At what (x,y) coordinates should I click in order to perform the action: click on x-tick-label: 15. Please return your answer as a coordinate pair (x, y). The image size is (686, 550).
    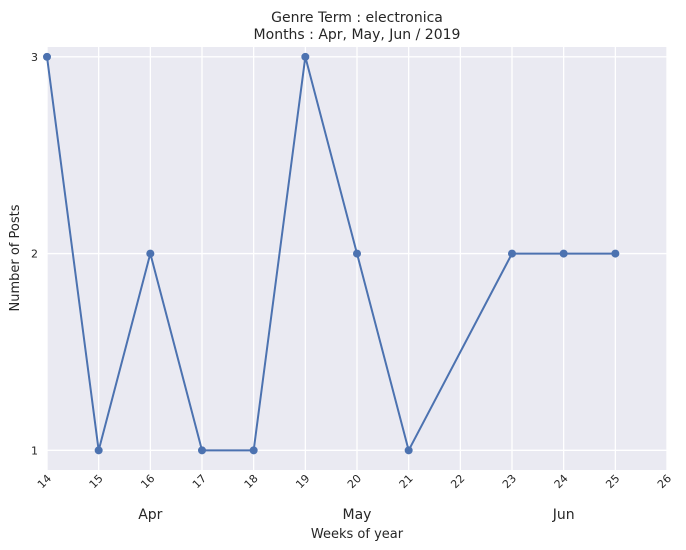
    Looking at the image, I should click on (96, 481).